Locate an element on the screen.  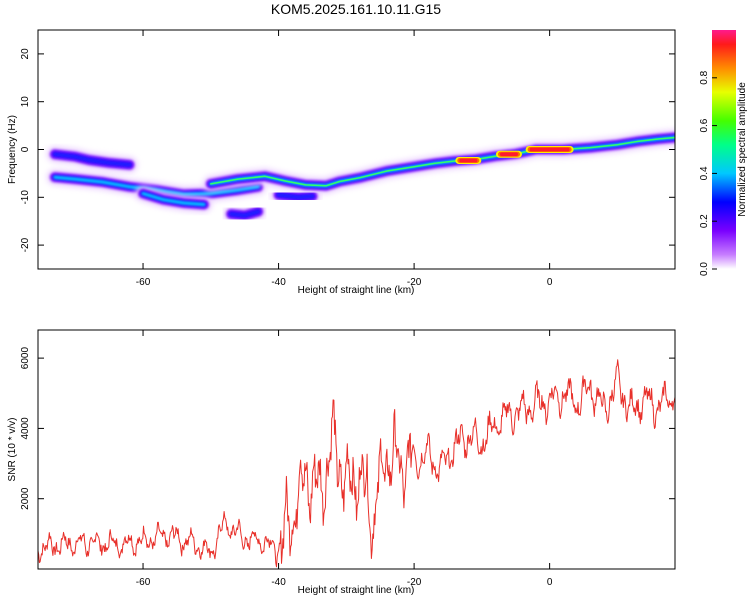
colorbar-tick-label: 0.8 is located at coordinates (704, 77).